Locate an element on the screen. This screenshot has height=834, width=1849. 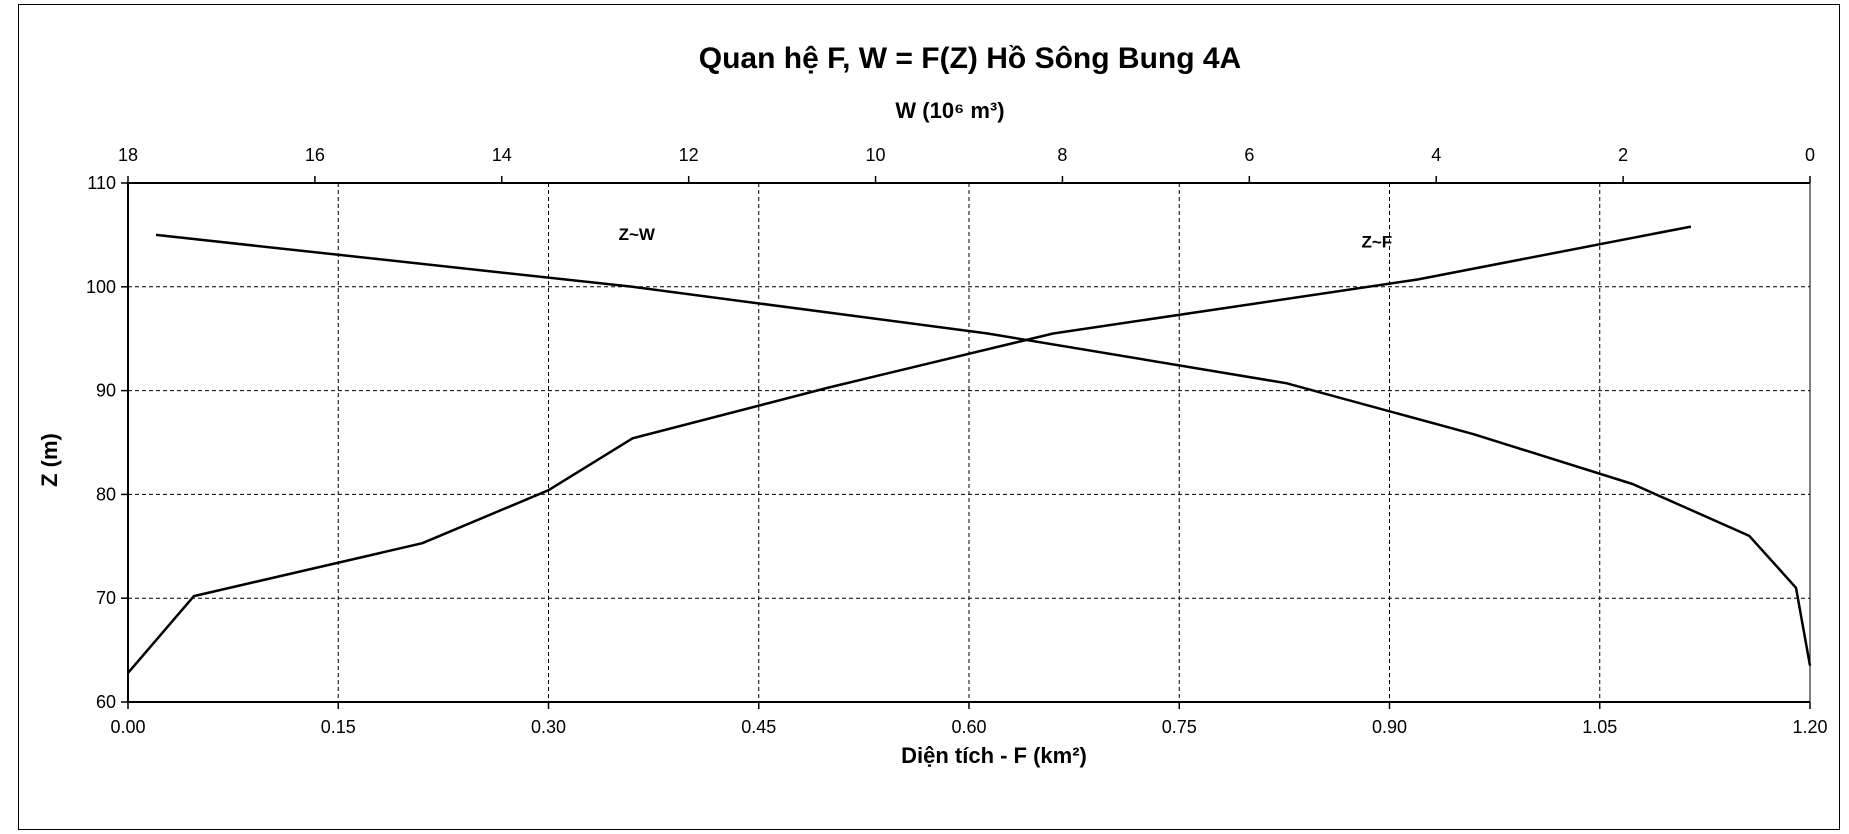
x-top-tick-label: 4 is located at coordinates (1436, 155).